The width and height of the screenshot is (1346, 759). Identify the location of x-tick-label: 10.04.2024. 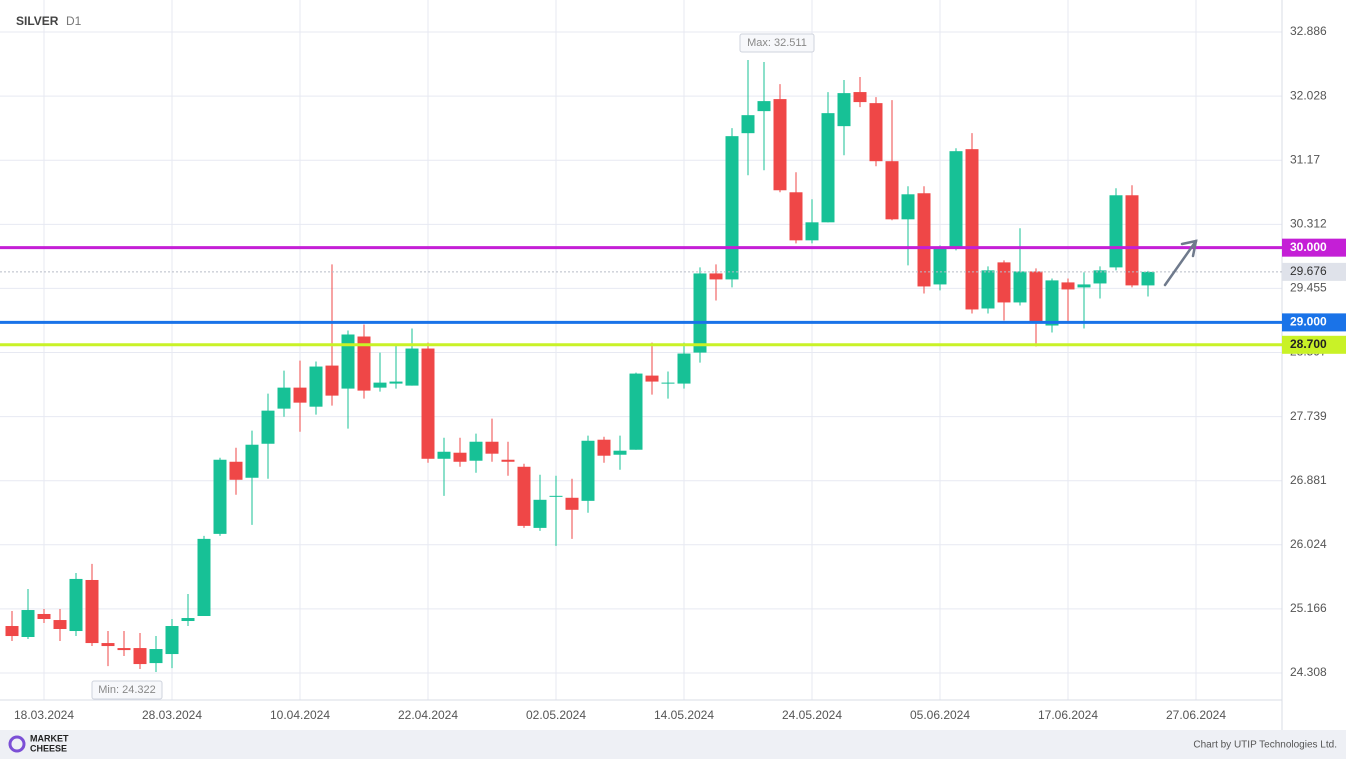
(300, 715).